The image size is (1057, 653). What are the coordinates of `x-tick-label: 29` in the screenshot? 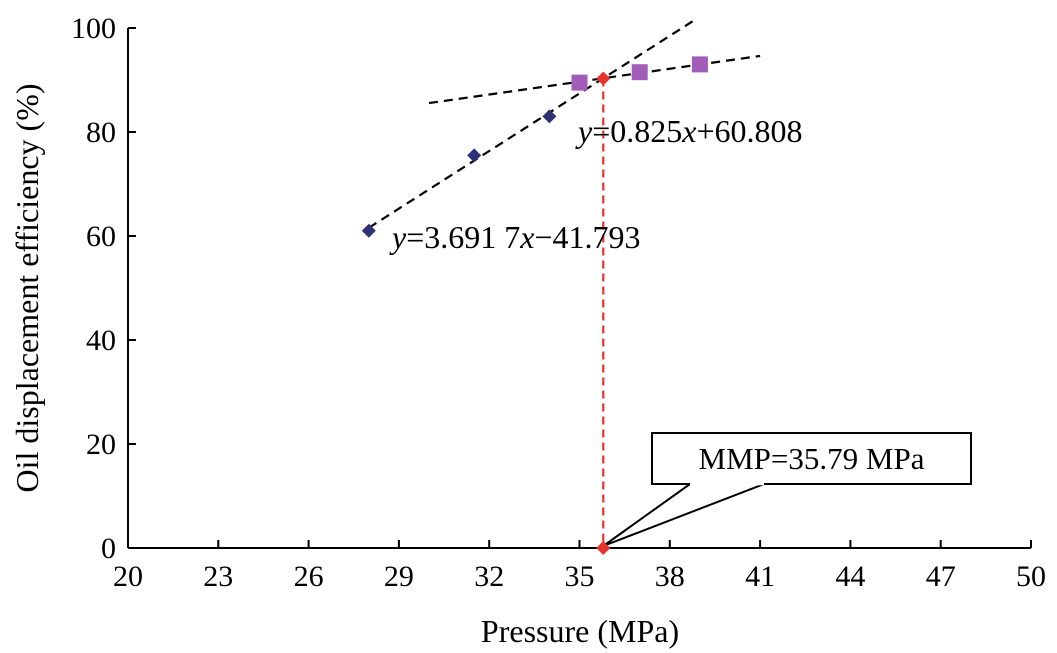 It's located at (399, 576).